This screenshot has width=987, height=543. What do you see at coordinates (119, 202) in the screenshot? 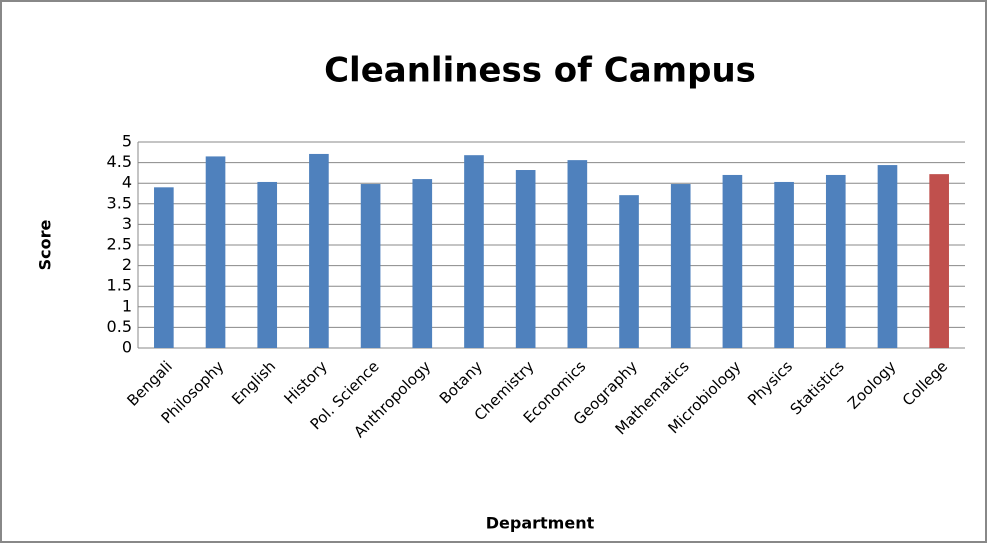
I see `y-tick-label: 3.5` at bounding box center [119, 202].